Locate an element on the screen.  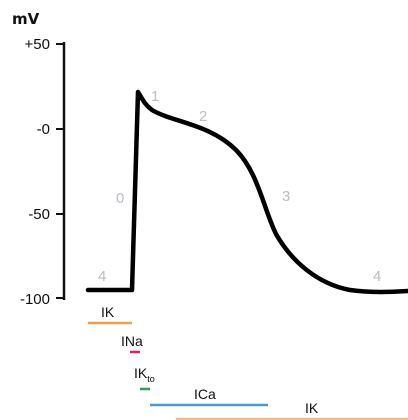
y-tick-label-minus50: -50 is located at coordinates (39, 214).